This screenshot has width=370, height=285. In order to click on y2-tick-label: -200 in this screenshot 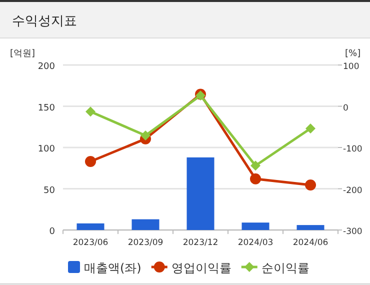, I will do `click(352, 191)`.